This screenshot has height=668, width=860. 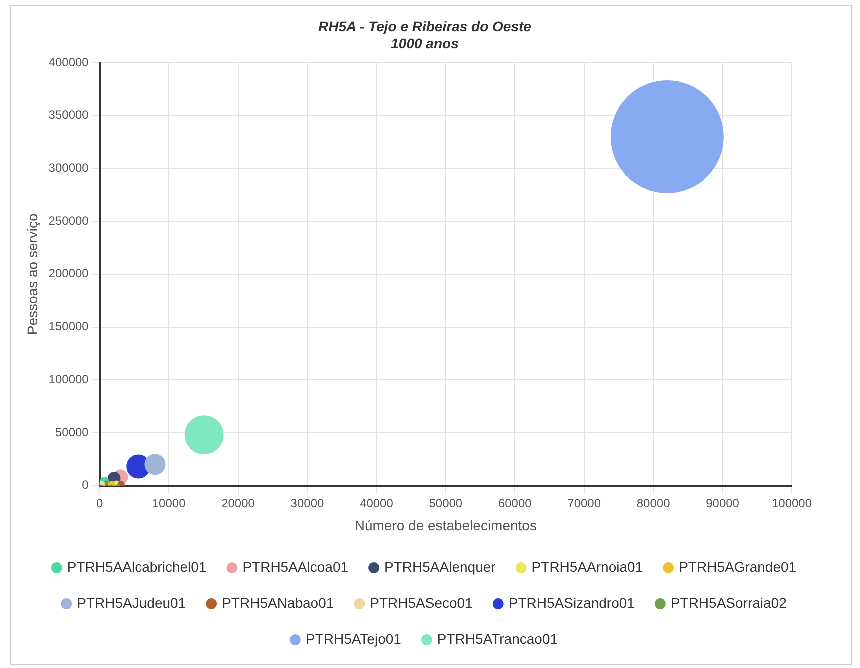 What do you see at coordinates (69, 273) in the screenshot?
I see `y-tick-label: 200000` at bounding box center [69, 273].